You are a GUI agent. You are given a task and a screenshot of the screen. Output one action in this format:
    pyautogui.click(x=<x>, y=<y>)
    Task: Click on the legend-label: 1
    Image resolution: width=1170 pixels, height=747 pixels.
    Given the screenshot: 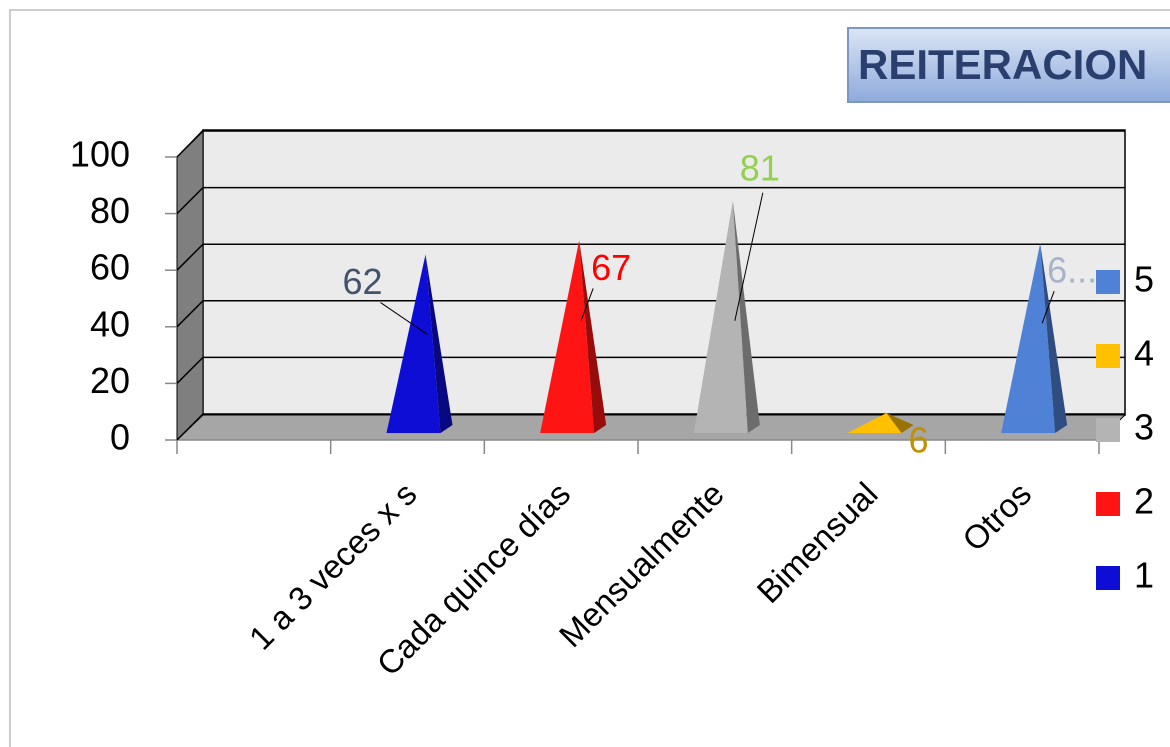 What is the action you would take?
    pyautogui.click(x=1144, y=575)
    